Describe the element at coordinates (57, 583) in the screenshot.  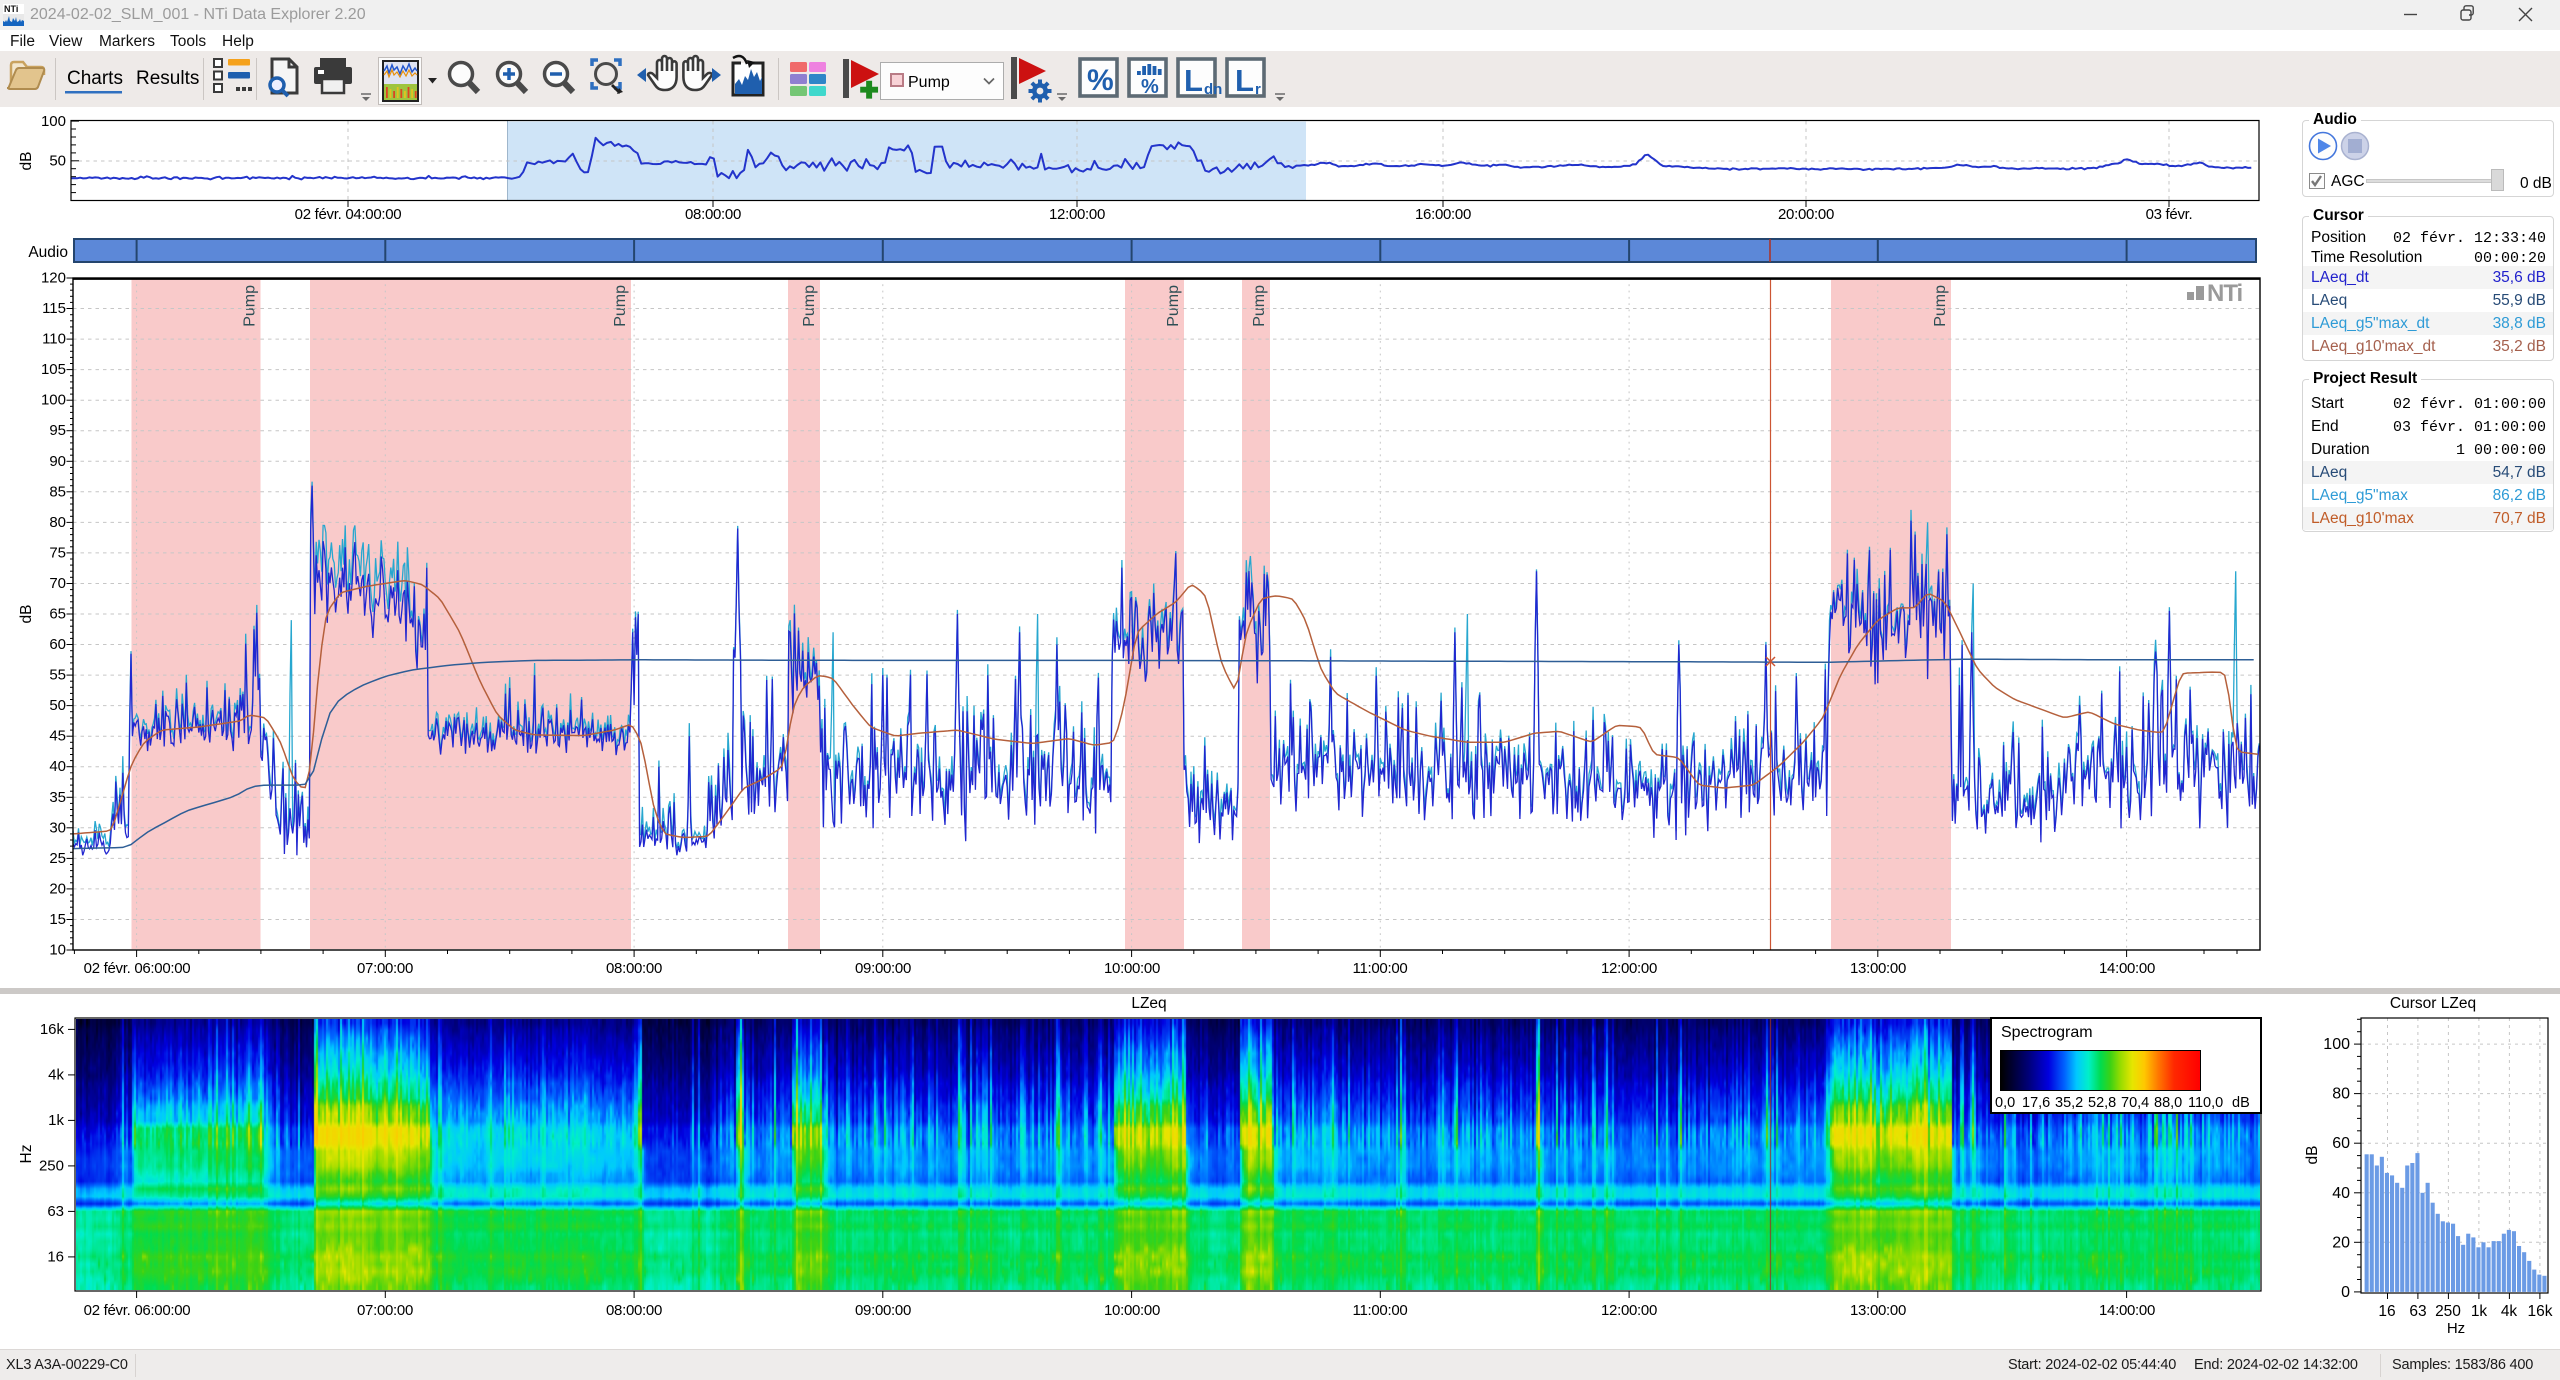
I see `svg-text: 70` at that location.